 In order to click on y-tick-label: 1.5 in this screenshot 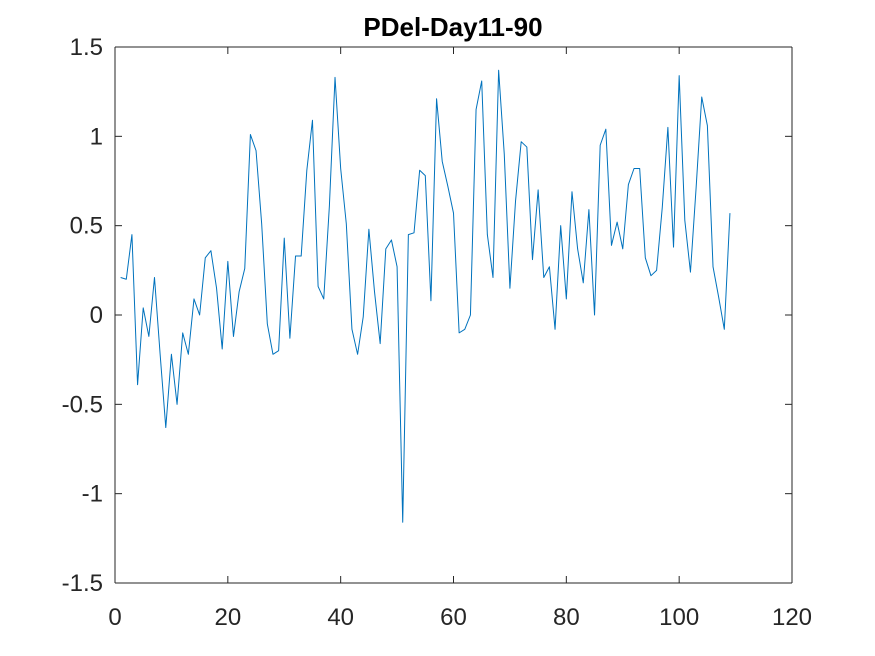, I will do `click(86, 47)`.